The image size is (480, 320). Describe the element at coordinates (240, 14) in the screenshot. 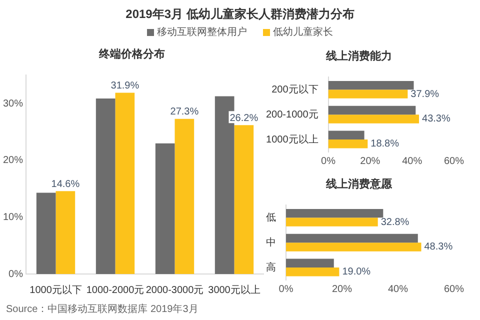

I see `chart-title: 2019年3月 低幼儿童家长人群消费潜力分布` at that location.